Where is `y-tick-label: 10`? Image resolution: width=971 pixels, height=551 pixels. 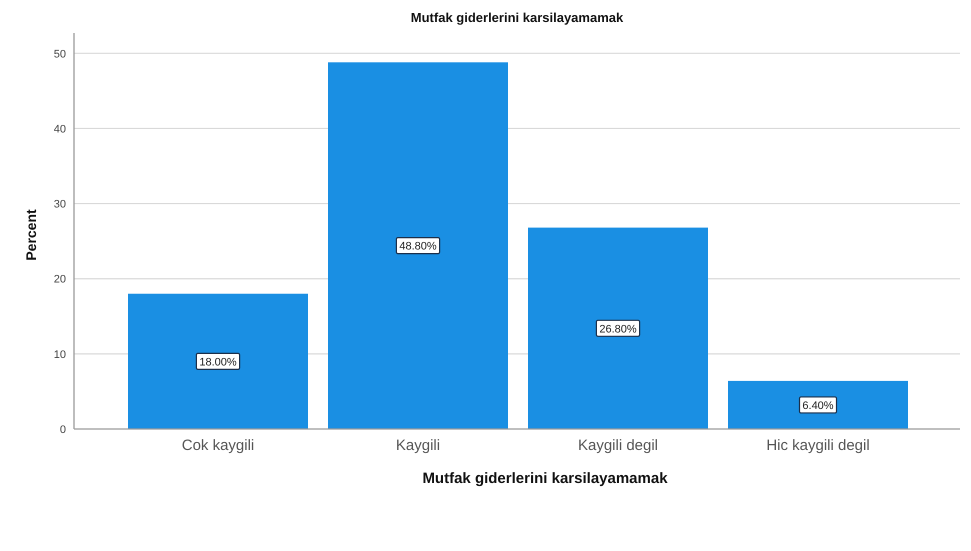
y-tick-label: 10 is located at coordinates (60, 354).